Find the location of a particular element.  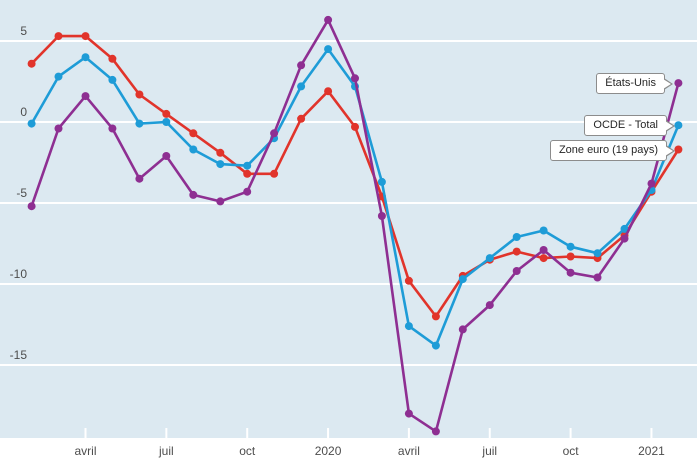

y-axis-tick-label: 5 is located at coordinates (23, 31).